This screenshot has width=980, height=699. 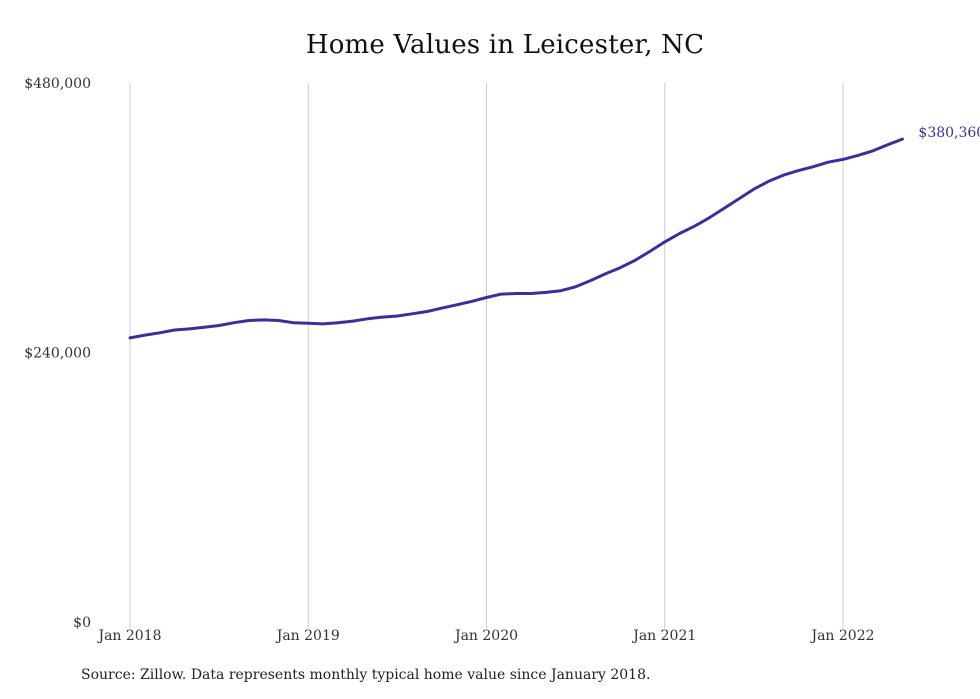 What do you see at coordinates (663, 636) in the screenshot?
I see `x-tick-label: Jan 2021` at bounding box center [663, 636].